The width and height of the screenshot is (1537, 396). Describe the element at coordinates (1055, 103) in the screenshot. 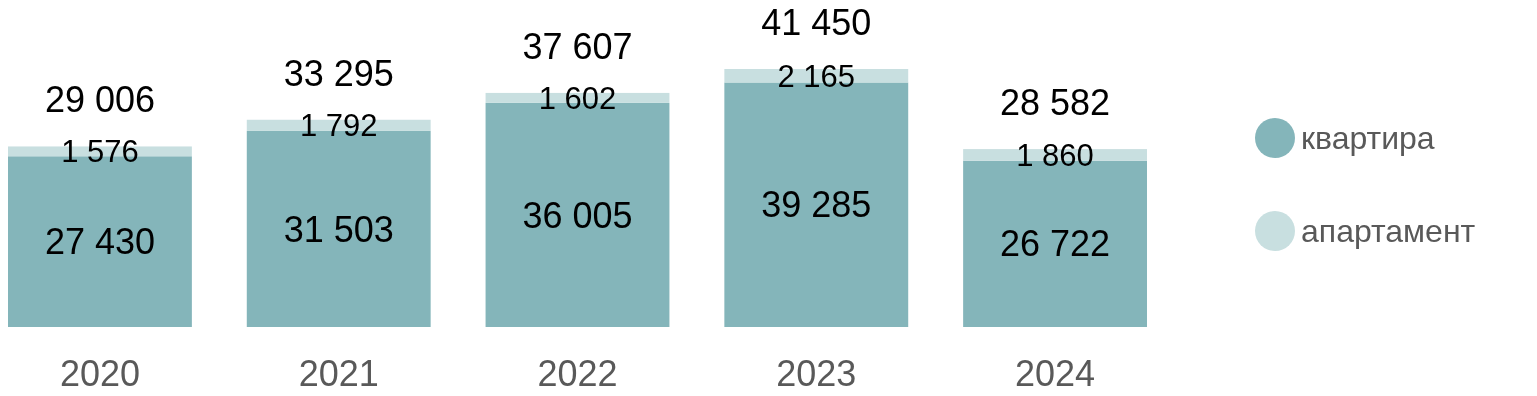

I see `total-label: 28 582` at that location.